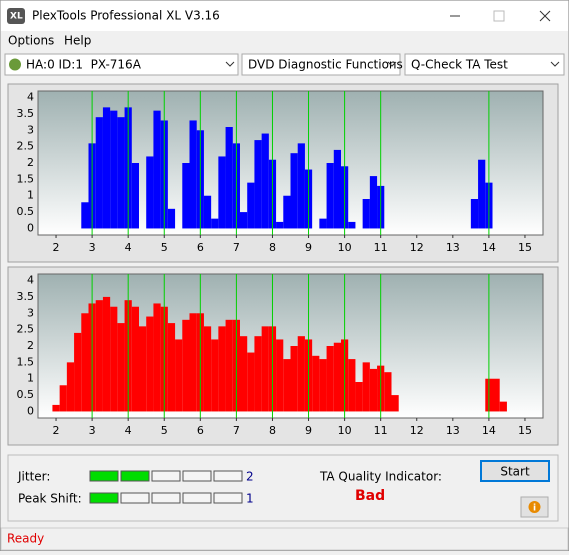 Image resolution: width=569 pixels, height=555 pixels. I want to click on x-tick-label: 2, so click(56, 430).